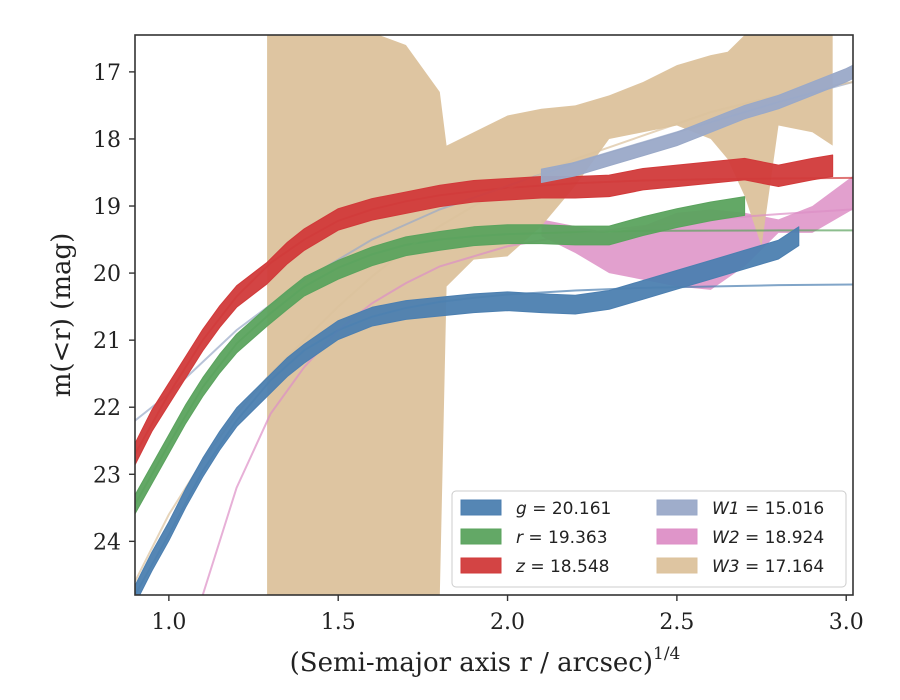 The height and width of the screenshot is (700, 900). I want to click on w2-band, so click(697, 232).